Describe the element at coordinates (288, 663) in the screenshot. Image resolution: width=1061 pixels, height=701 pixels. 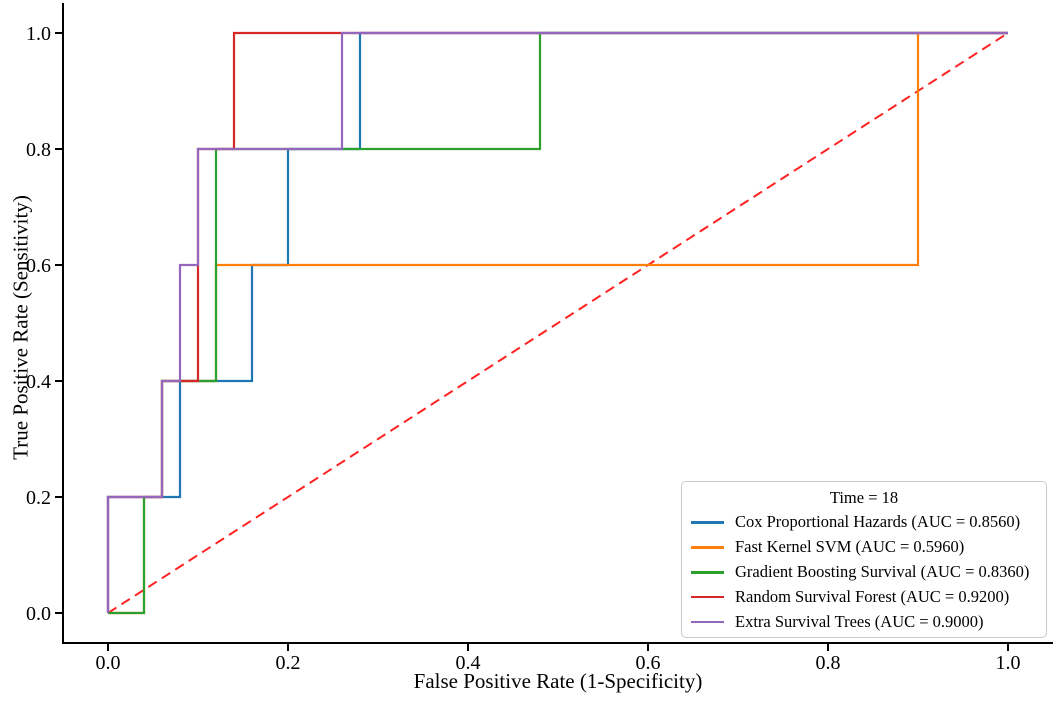
I see `x-tick-label: 0.2` at that location.